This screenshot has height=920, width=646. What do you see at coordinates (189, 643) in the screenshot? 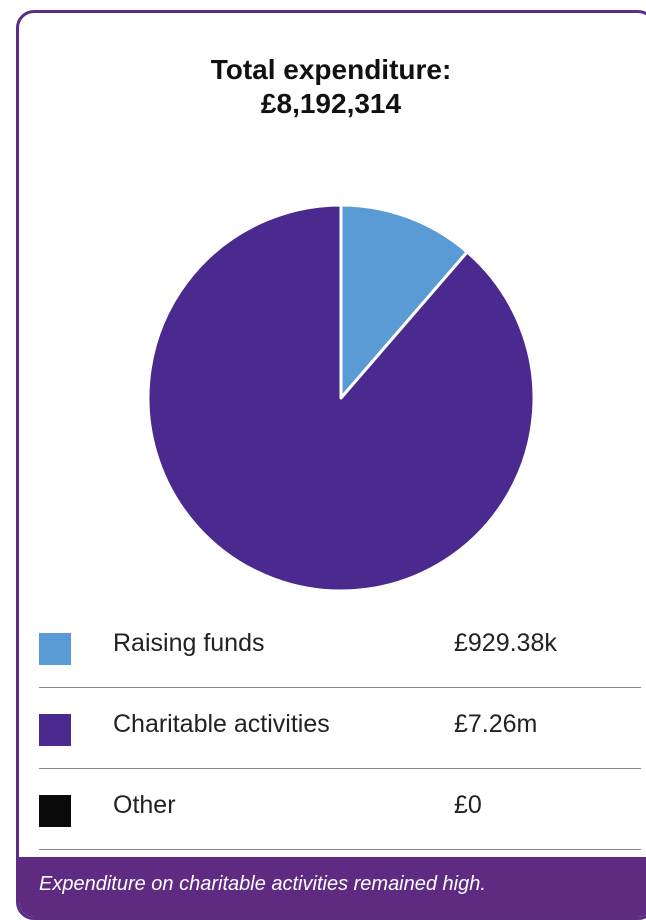
I see `legend-label: Raising funds` at bounding box center [189, 643].